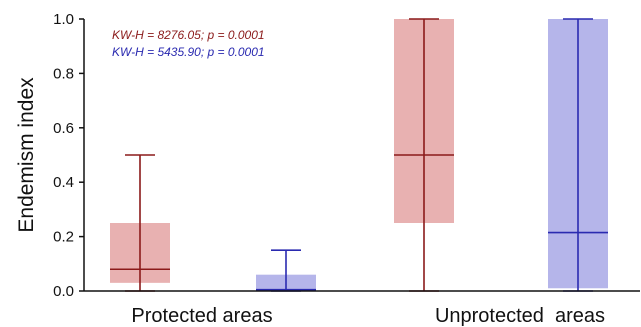  What do you see at coordinates (63, 19) in the screenshot?
I see `y-tick-label: 1.0` at bounding box center [63, 19].